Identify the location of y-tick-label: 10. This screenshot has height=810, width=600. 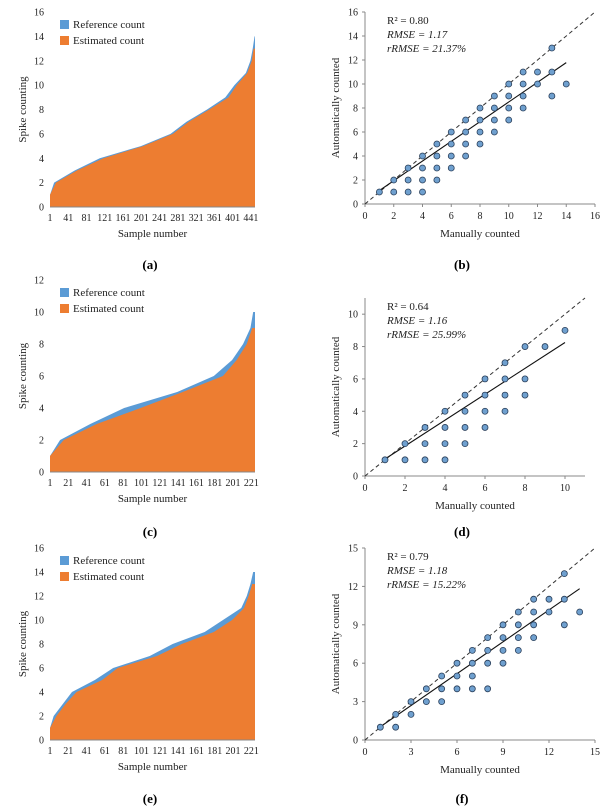
(353, 85).